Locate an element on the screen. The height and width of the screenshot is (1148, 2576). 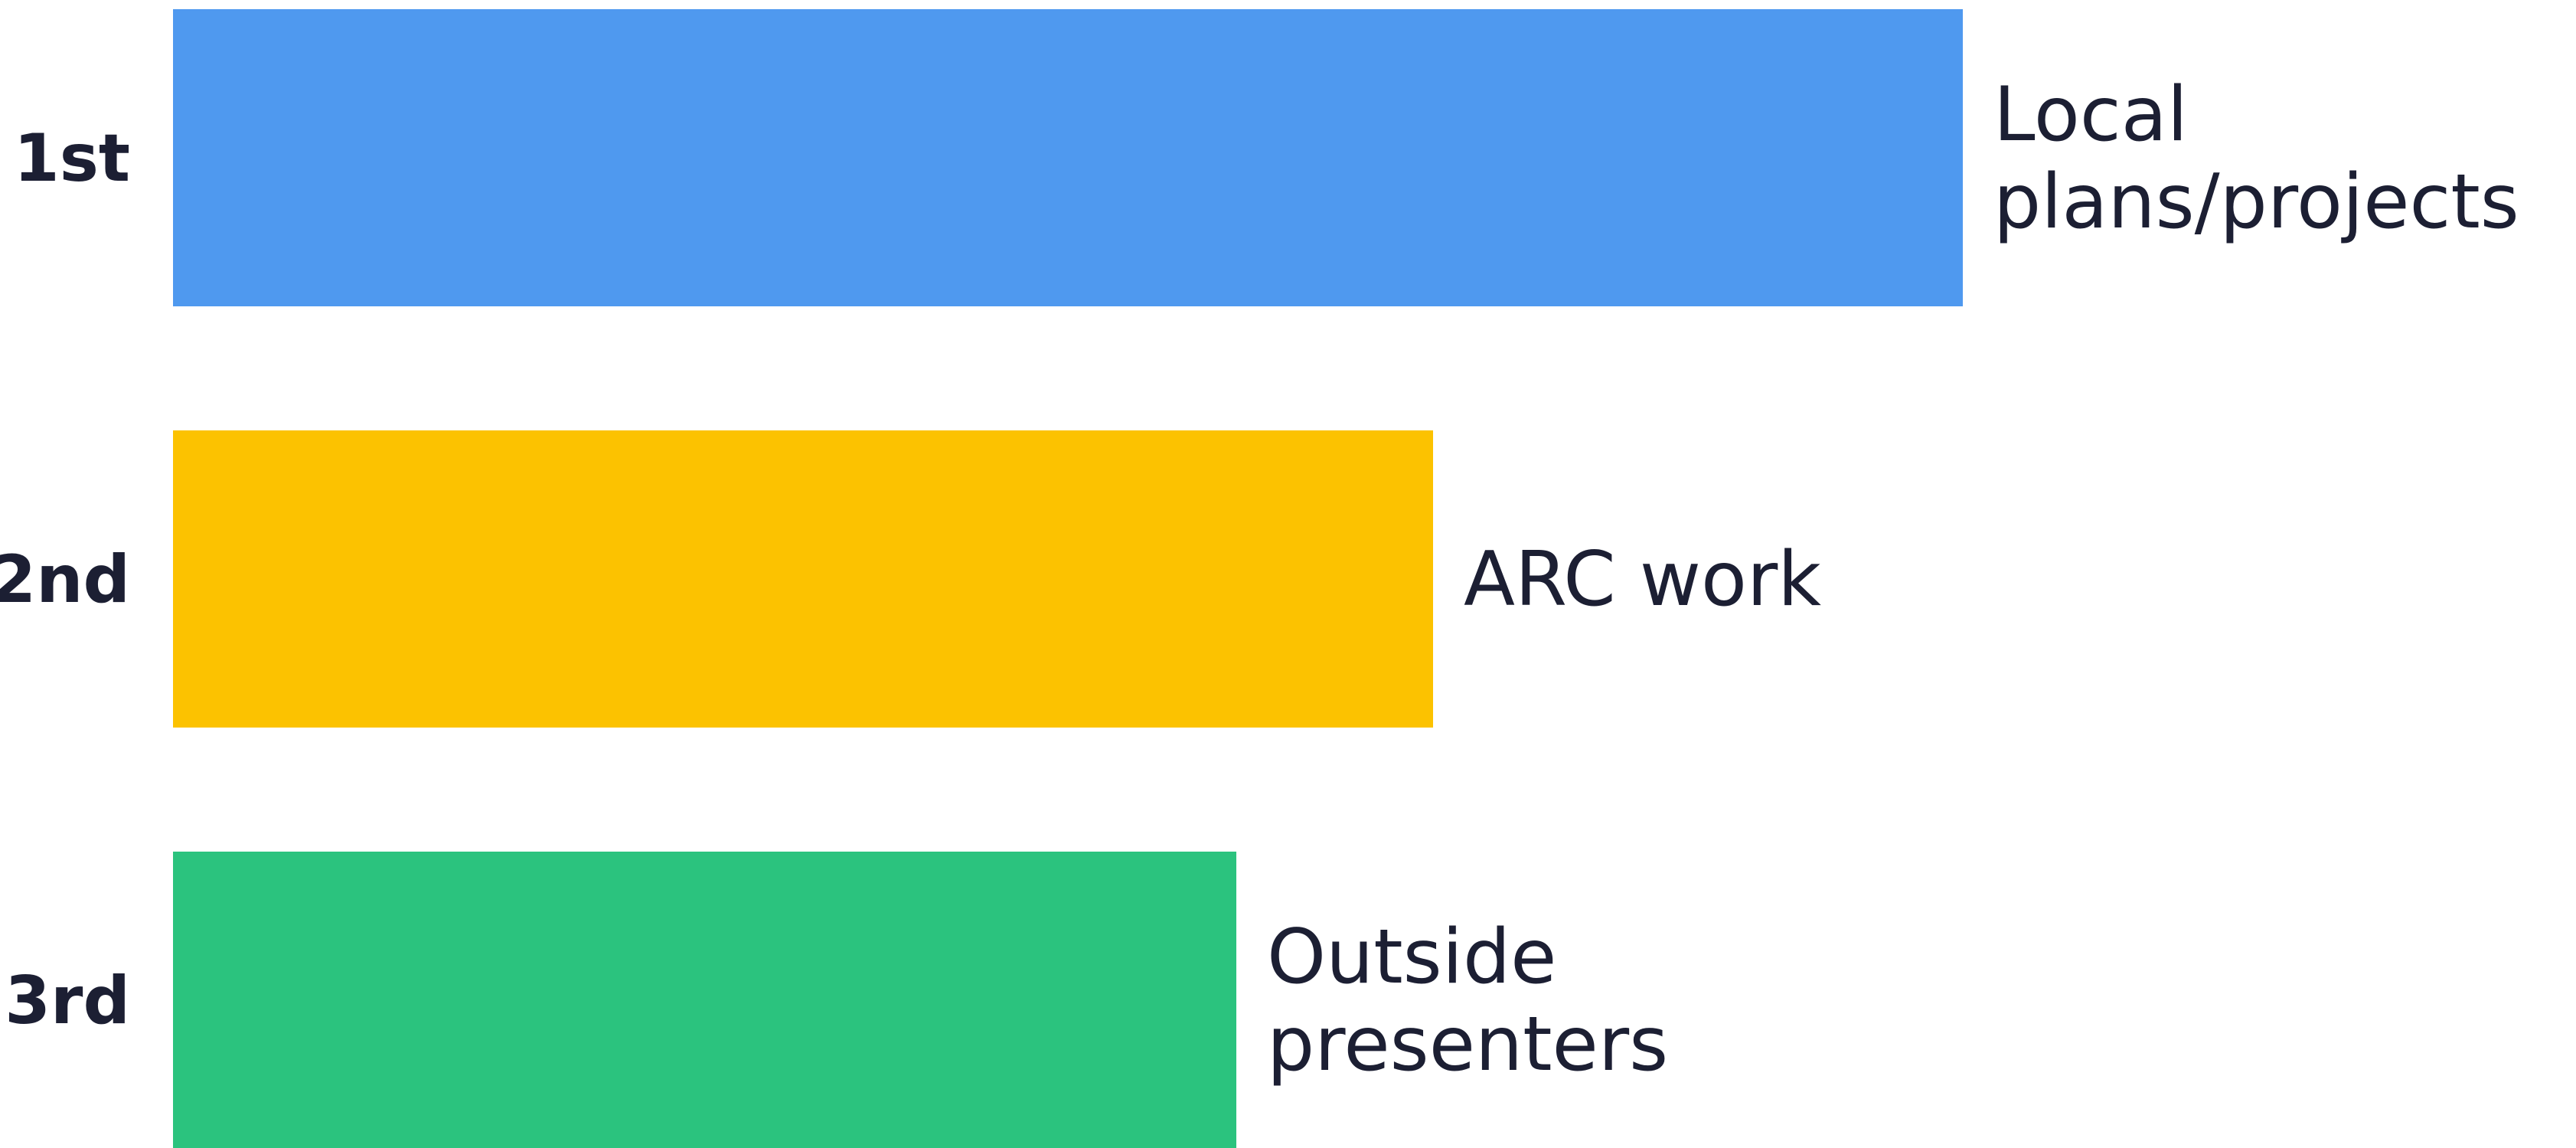
category-label-3: Outside presenters is located at coordinates (1467, 1001).